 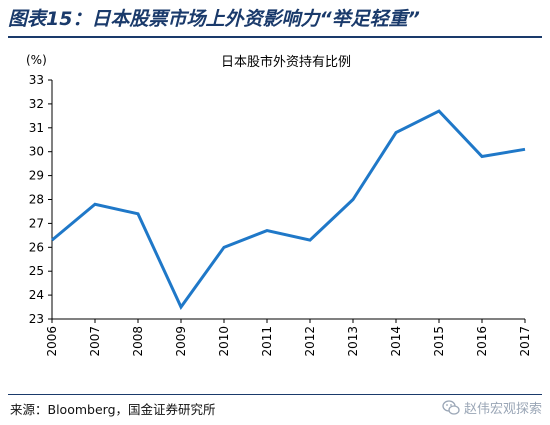 I want to click on y-tick-label: 30, so click(x=36, y=152).